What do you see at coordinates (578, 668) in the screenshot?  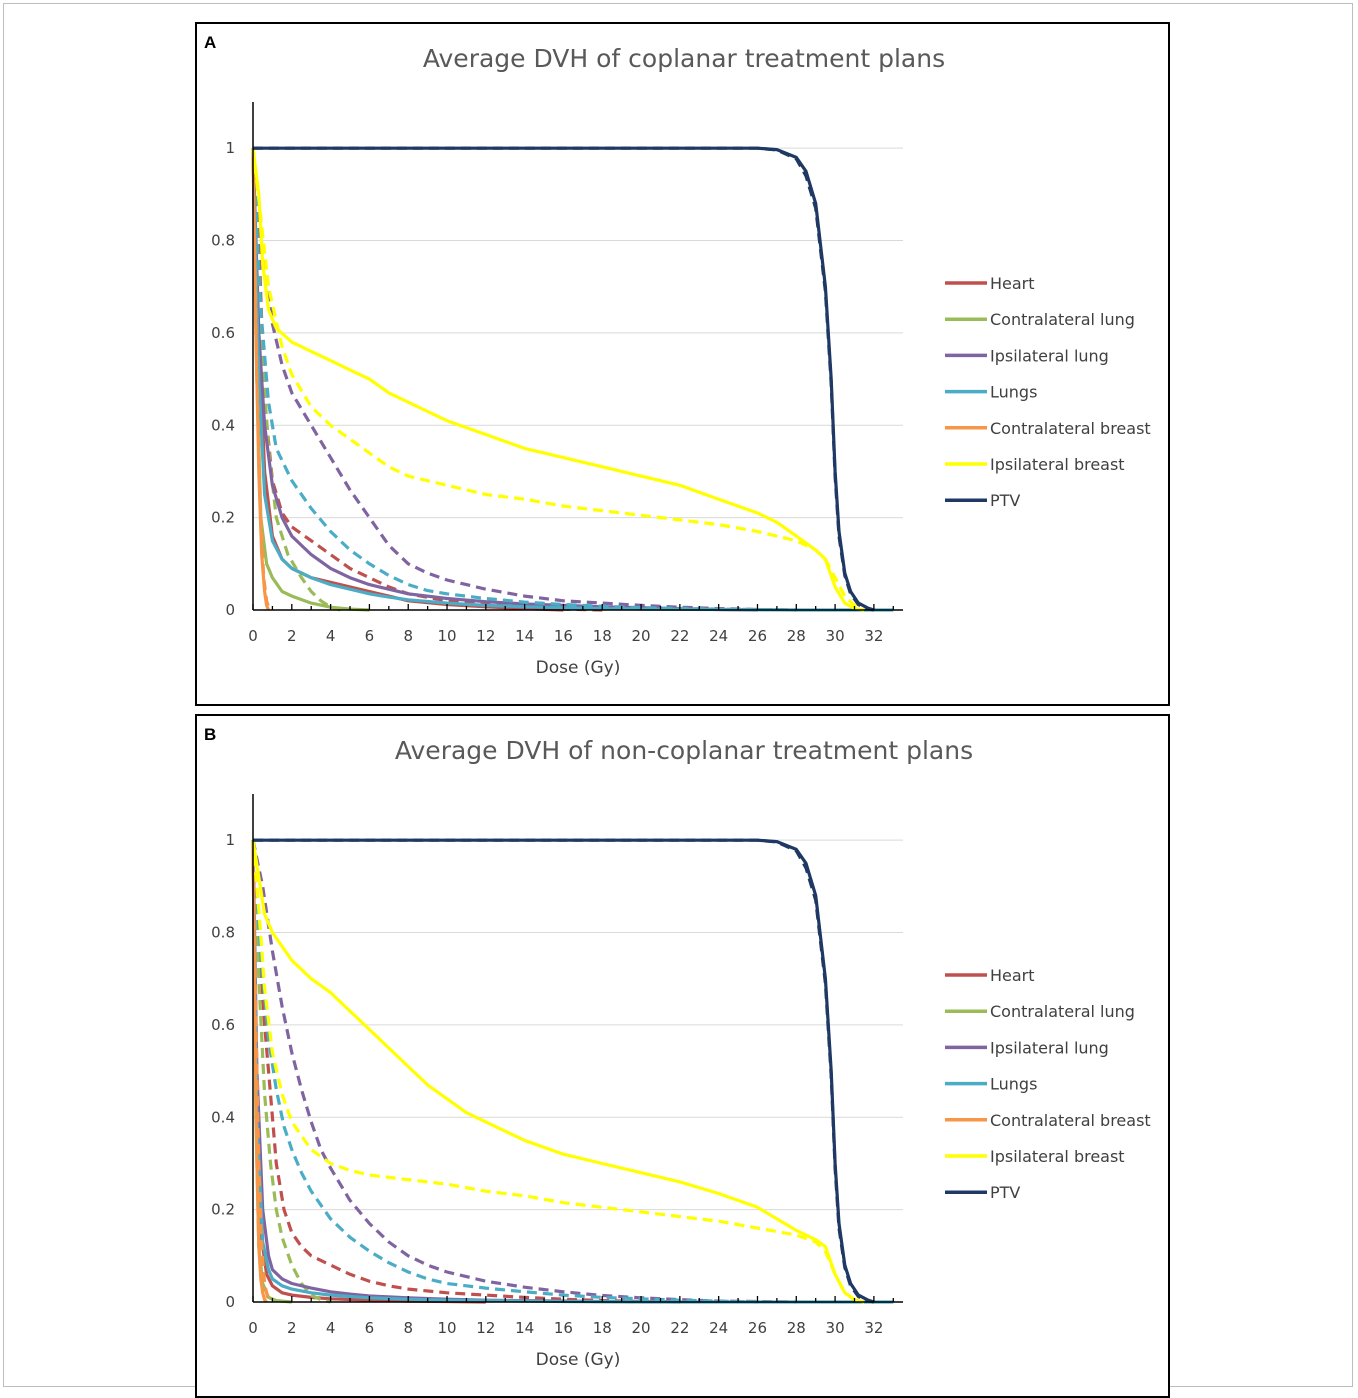 I see `x-axis-label-a: Dose (Gy)` at bounding box center [578, 668].